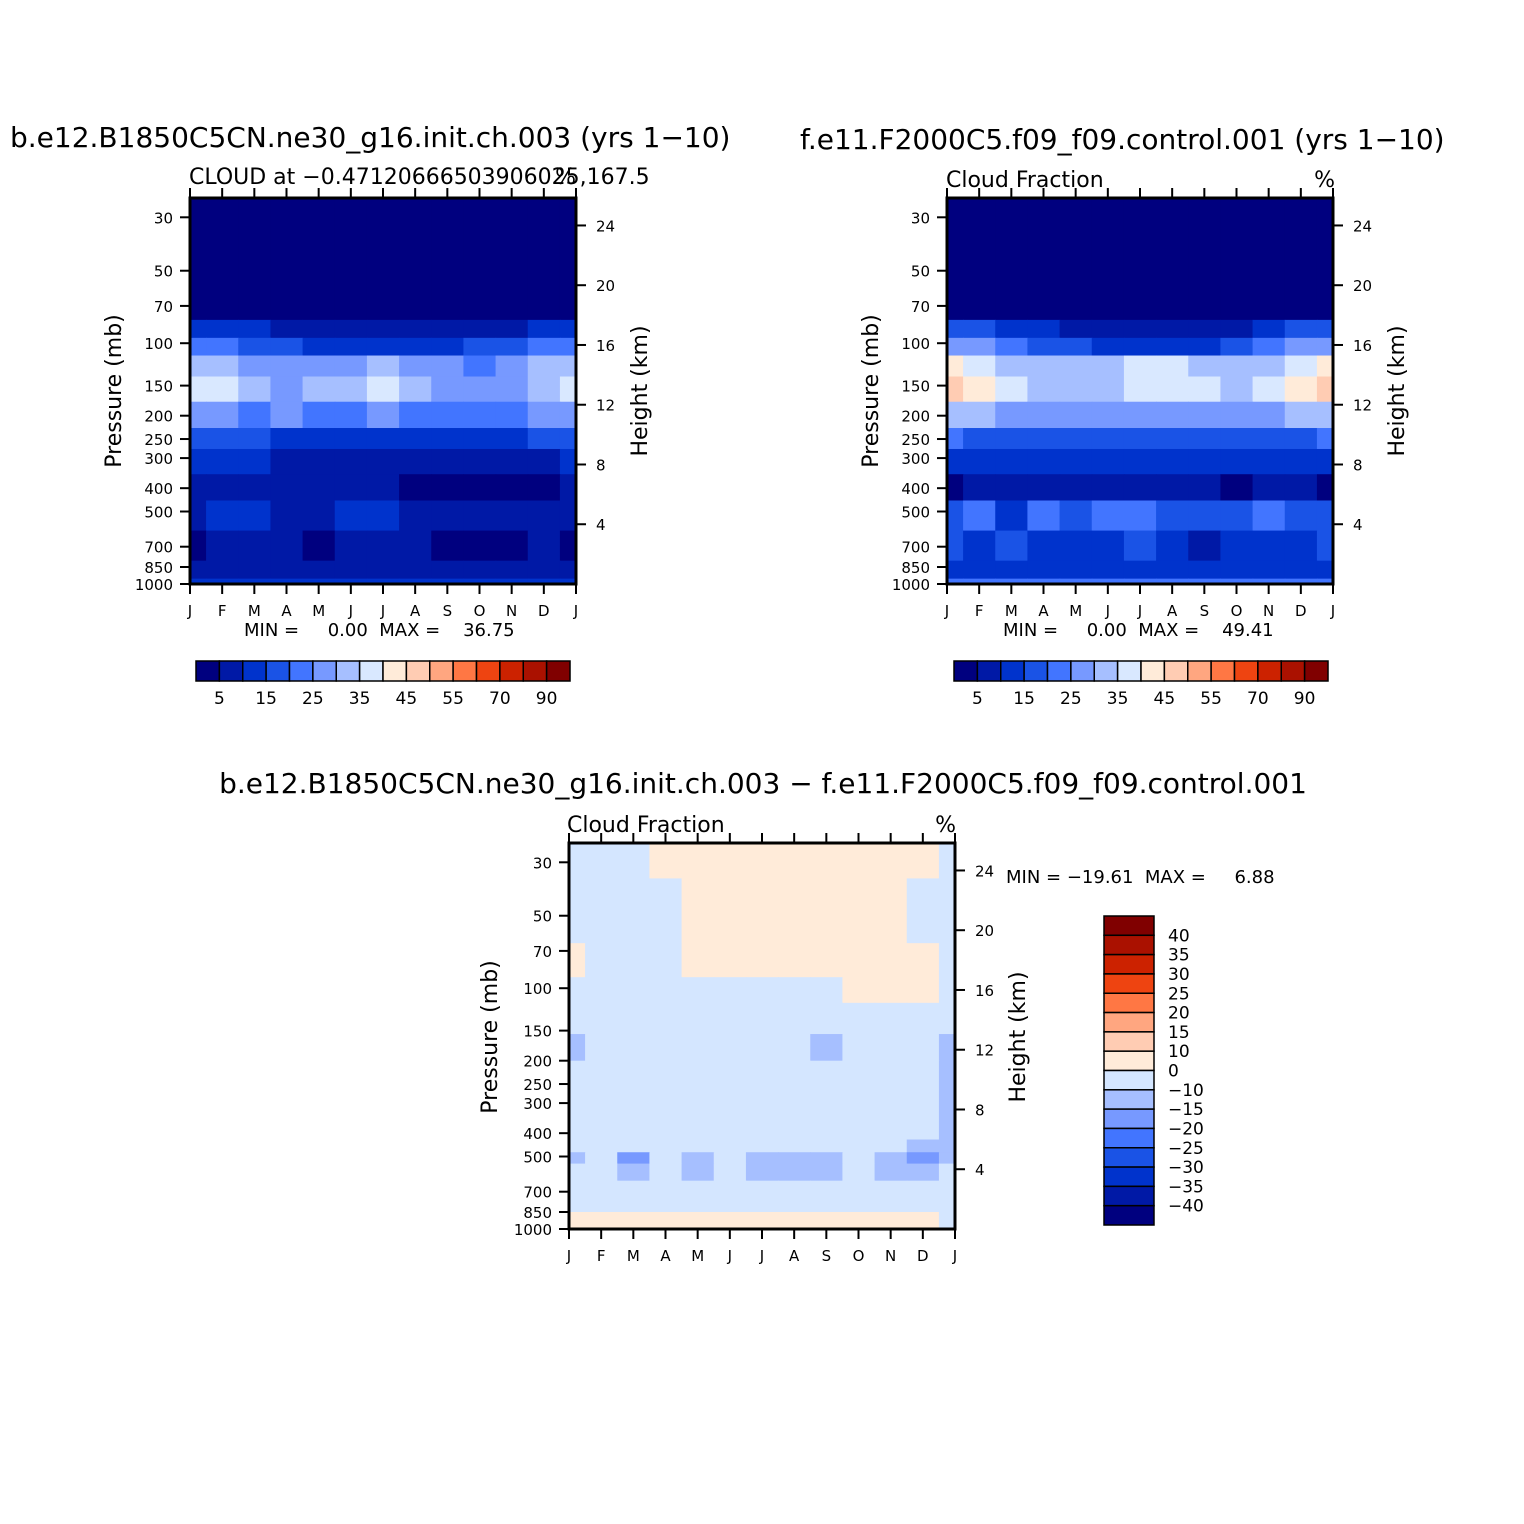  What do you see at coordinates (158, 387) in the screenshot?
I see `y-tick-label: 150` at bounding box center [158, 387].